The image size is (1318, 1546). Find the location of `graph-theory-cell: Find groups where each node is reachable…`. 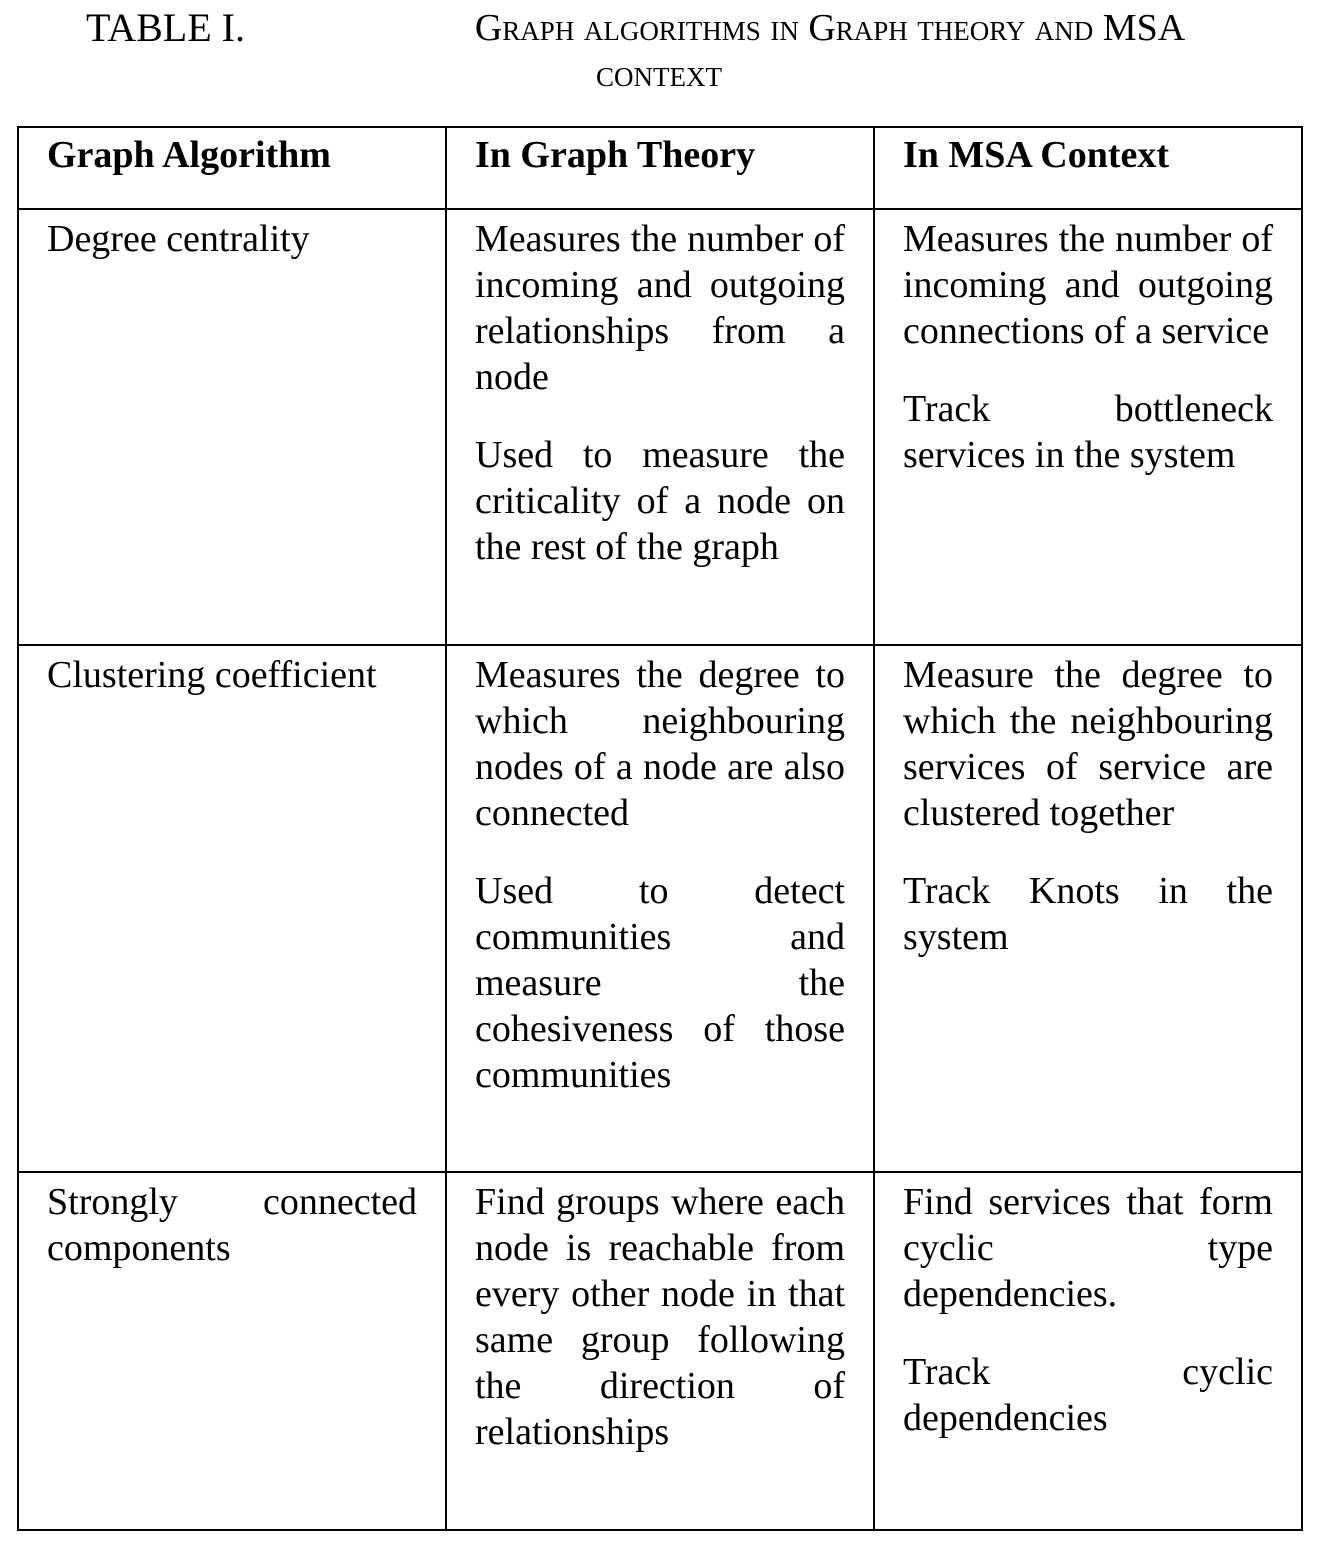

graph-theory-cell: Find groups where each node is reachable… is located at coordinates (660, 1351).